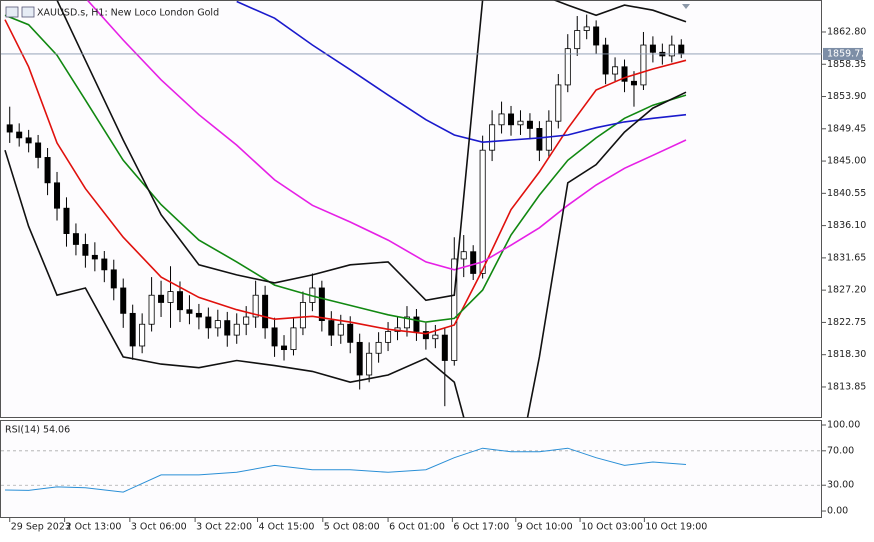  Describe the element at coordinates (287, 527) in the screenshot. I see `x-tick-label: 4 Oct 15:00` at that location.